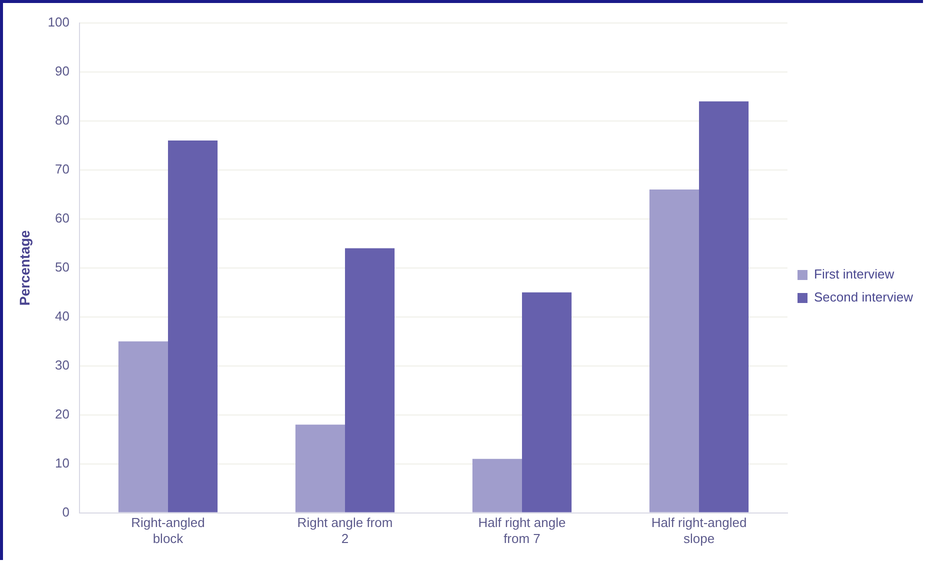  What do you see at coordinates (168, 530) in the screenshot?
I see `x-tick-label: Right-angled block` at bounding box center [168, 530].